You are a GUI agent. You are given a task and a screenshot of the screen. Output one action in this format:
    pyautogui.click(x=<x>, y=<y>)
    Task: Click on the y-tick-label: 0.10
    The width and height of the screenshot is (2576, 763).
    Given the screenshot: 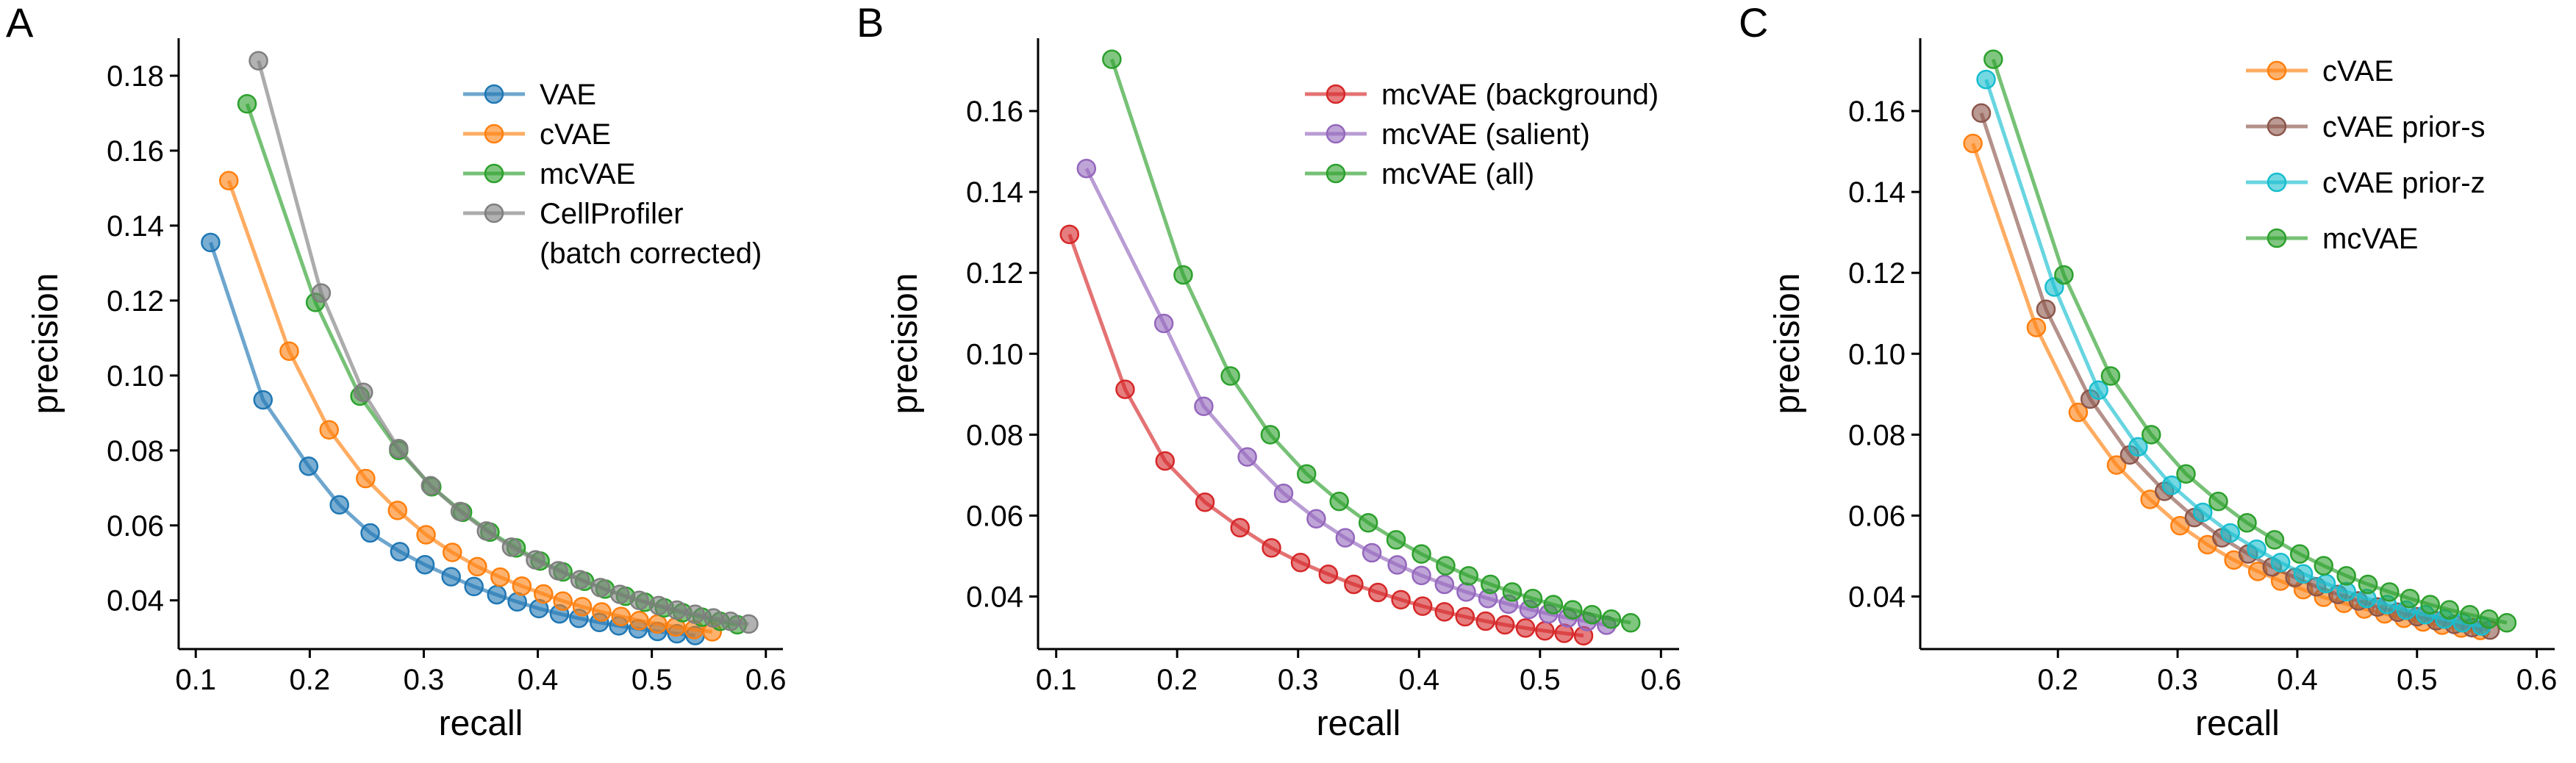 What is the action you would take?
    pyautogui.click(x=1877, y=354)
    